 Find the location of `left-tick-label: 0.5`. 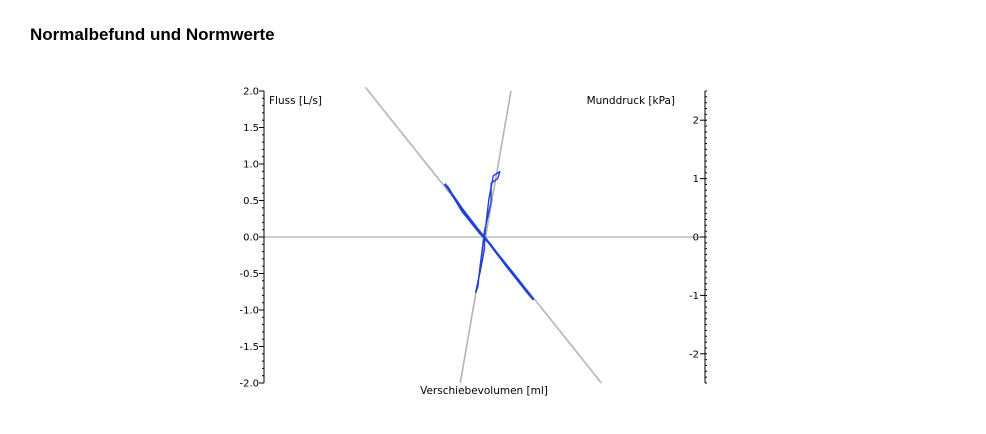

left-tick-label: 0.5 is located at coordinates (251, 201).